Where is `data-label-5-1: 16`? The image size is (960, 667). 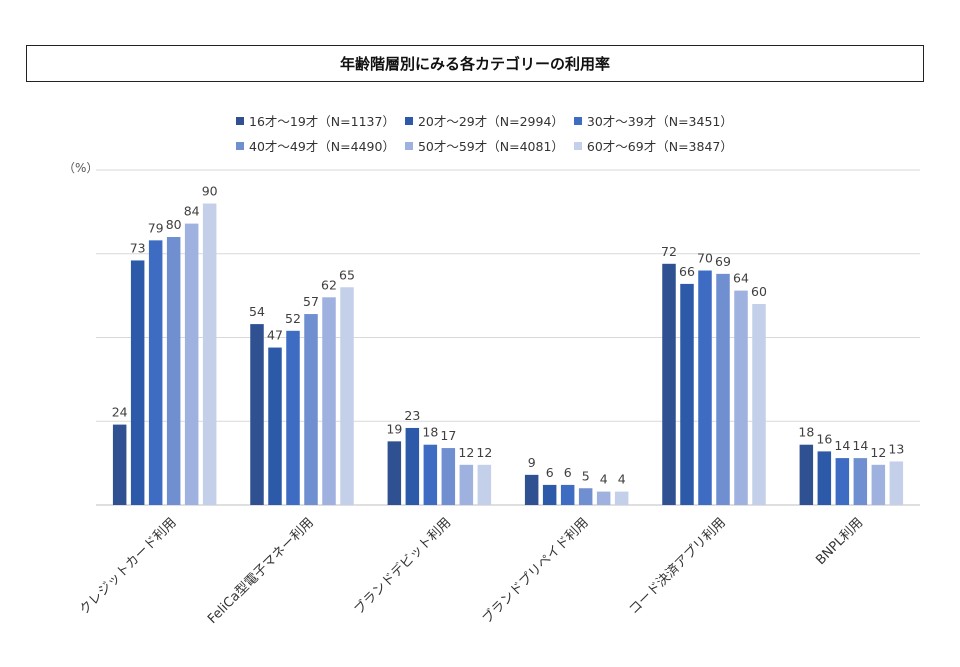 data-label-5-1: 16 is located at coordinates (824, 438).